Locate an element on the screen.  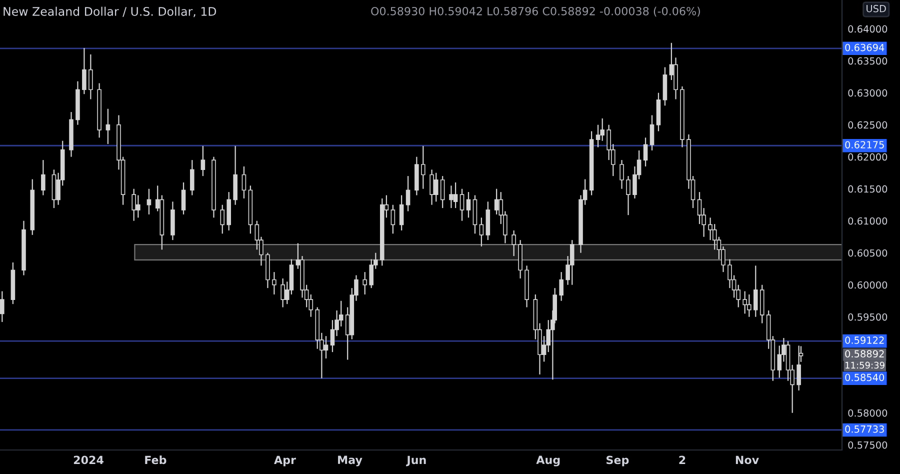
x-tick-label: Apr is located at coordinates (285, 461).